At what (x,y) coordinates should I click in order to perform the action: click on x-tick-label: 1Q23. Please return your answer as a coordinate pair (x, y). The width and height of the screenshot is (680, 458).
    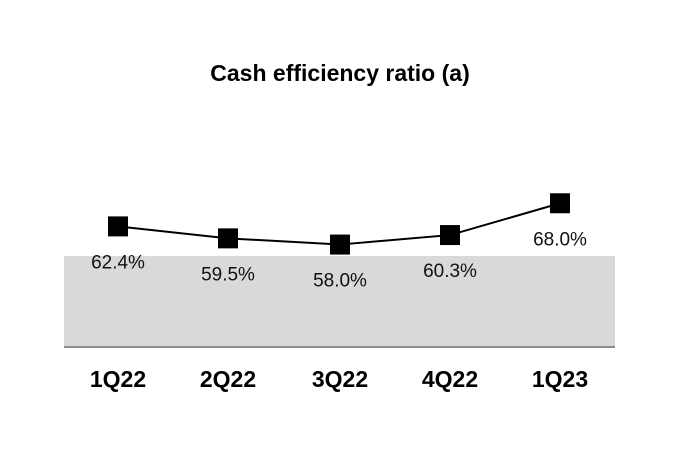
    Looking at the image, I should click on (560, 379).